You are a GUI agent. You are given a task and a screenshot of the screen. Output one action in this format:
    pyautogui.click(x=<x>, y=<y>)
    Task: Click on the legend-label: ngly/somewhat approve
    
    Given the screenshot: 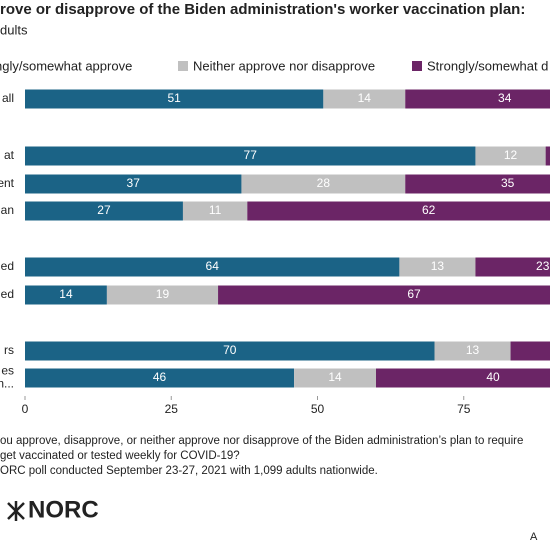 What is the action you would take?
    pyautogui.click(x=66, y=65)
    